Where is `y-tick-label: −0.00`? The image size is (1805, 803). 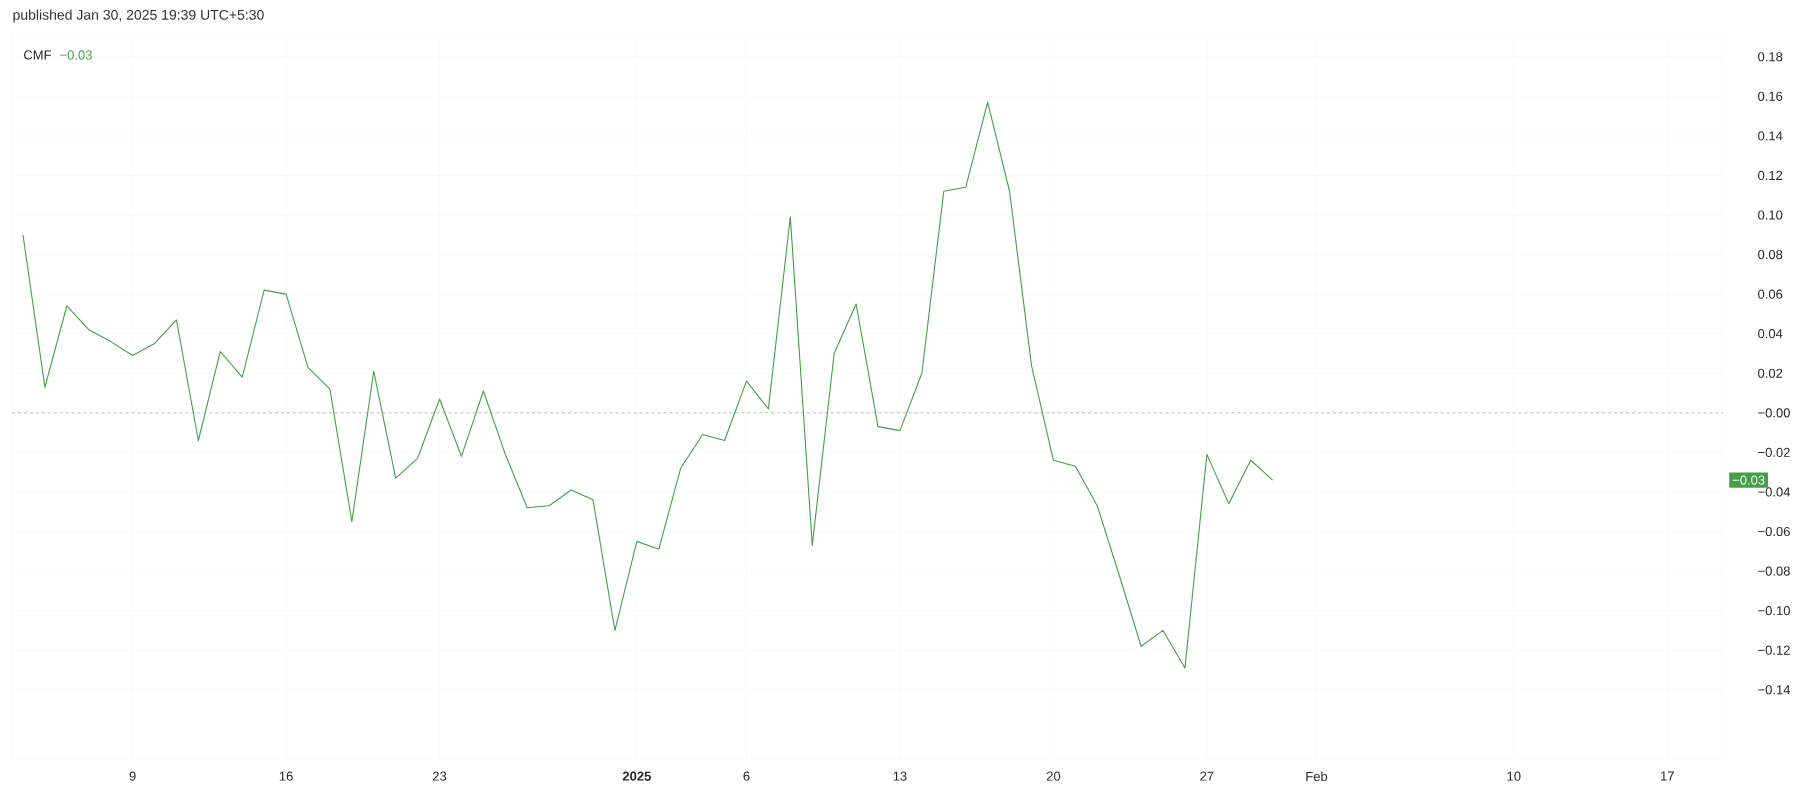
y-tick-label: −0.00 is located at coordinates (1774, 413).